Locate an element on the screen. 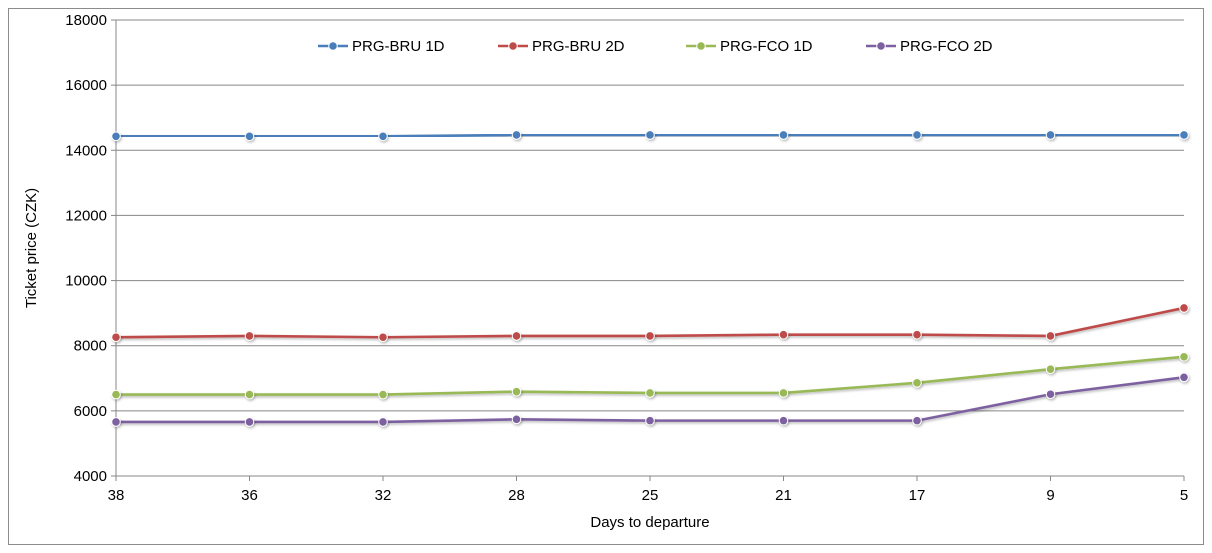  legend-item: PRG-FCO 2D is located at coordinates (929, 46).